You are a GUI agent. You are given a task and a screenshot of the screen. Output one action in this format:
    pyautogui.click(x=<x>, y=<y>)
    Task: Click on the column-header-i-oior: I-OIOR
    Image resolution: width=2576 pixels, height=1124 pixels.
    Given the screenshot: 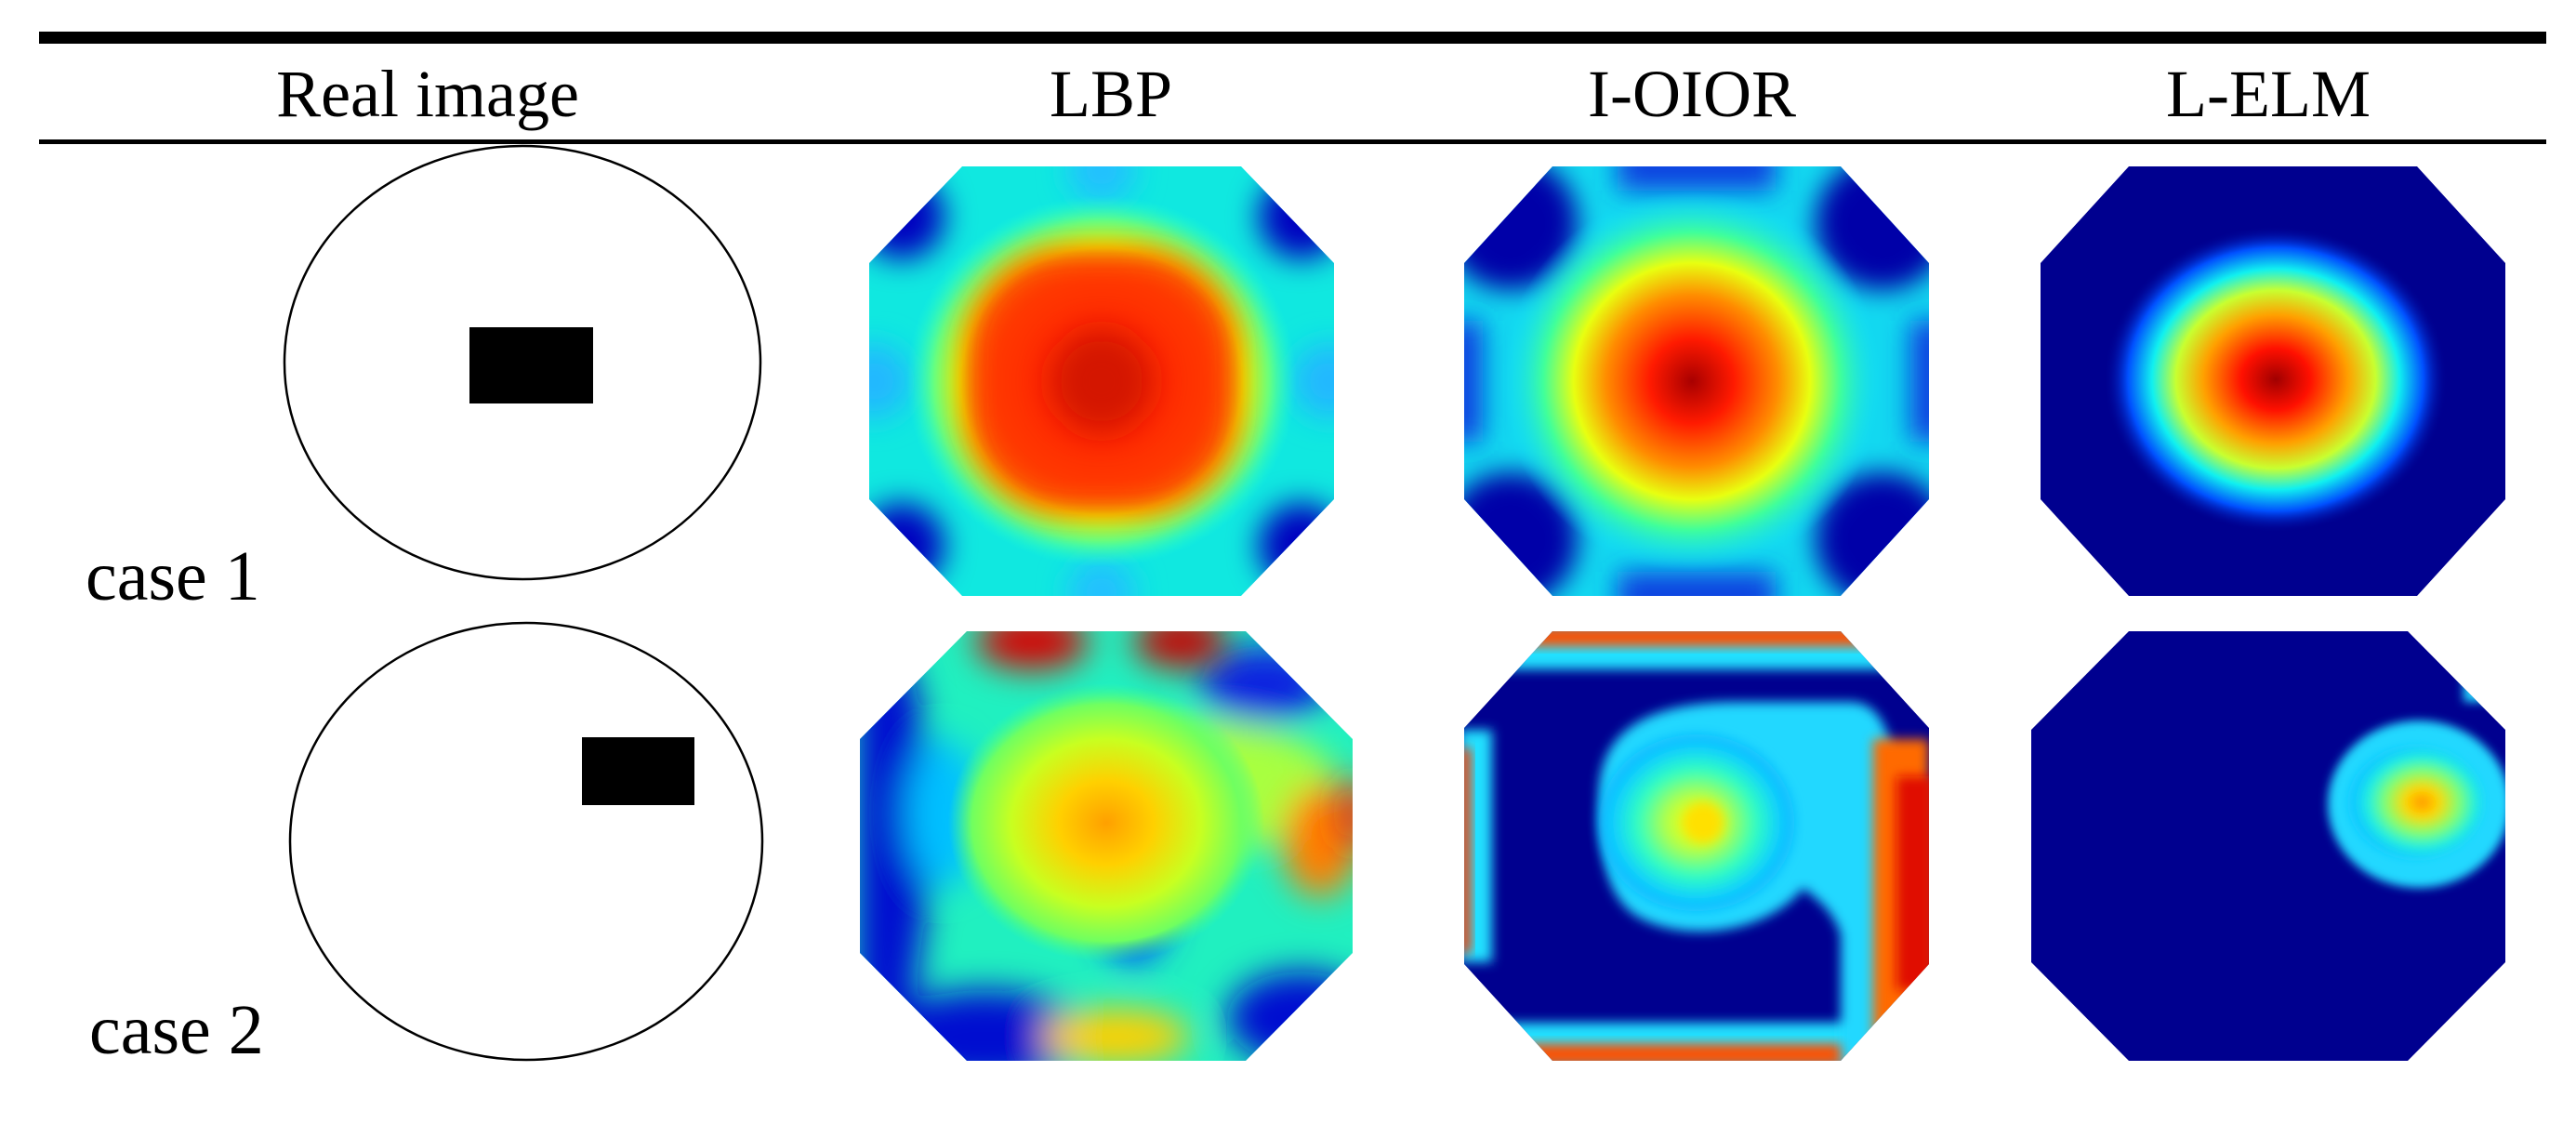 What is the action you would take?
    pyautogui.click(x=1692, y=94)
    